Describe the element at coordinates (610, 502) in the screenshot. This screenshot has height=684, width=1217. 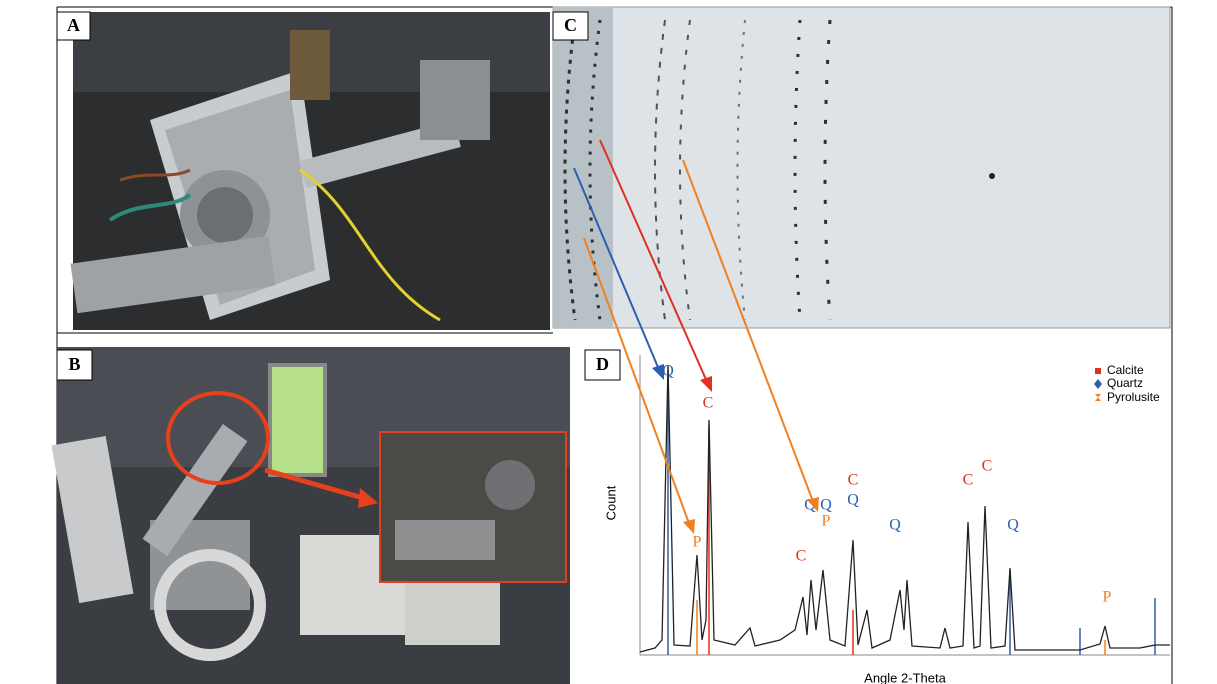
I see `y-axis-label: Count` at that location.